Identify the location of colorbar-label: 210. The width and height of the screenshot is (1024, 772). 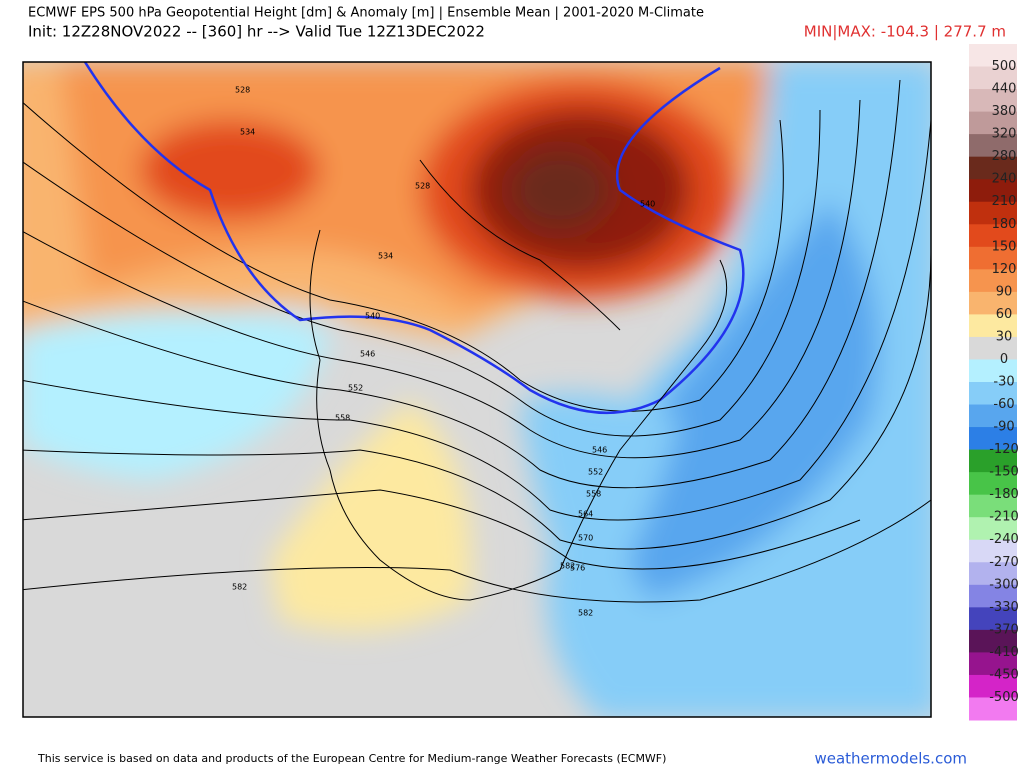
(1004, 201).